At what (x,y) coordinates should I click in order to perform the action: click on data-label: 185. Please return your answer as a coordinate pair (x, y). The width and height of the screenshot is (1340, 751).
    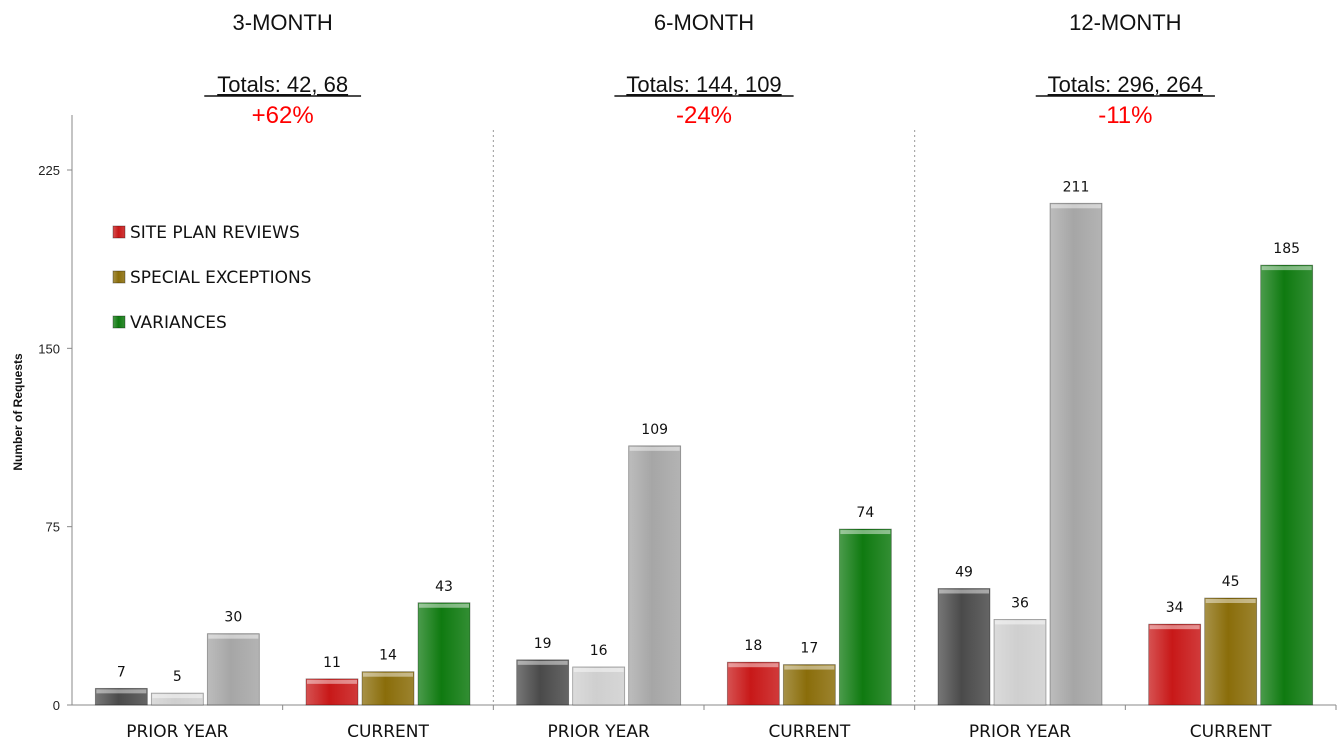
    Looking at the image, I should click on (1286, 249).